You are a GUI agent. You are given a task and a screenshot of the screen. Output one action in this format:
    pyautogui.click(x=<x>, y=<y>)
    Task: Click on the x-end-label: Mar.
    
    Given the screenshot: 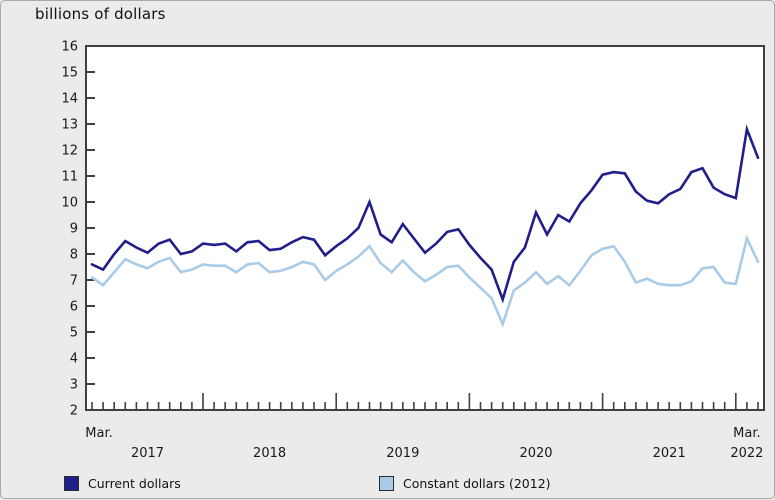 What is the action you would take?
    pyautogui.click(x=746, y=433)
    